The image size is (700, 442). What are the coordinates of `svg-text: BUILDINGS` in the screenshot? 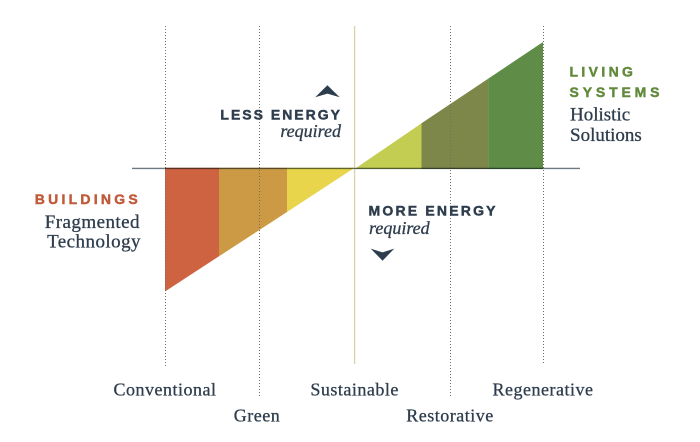 It's located at (88, 199).